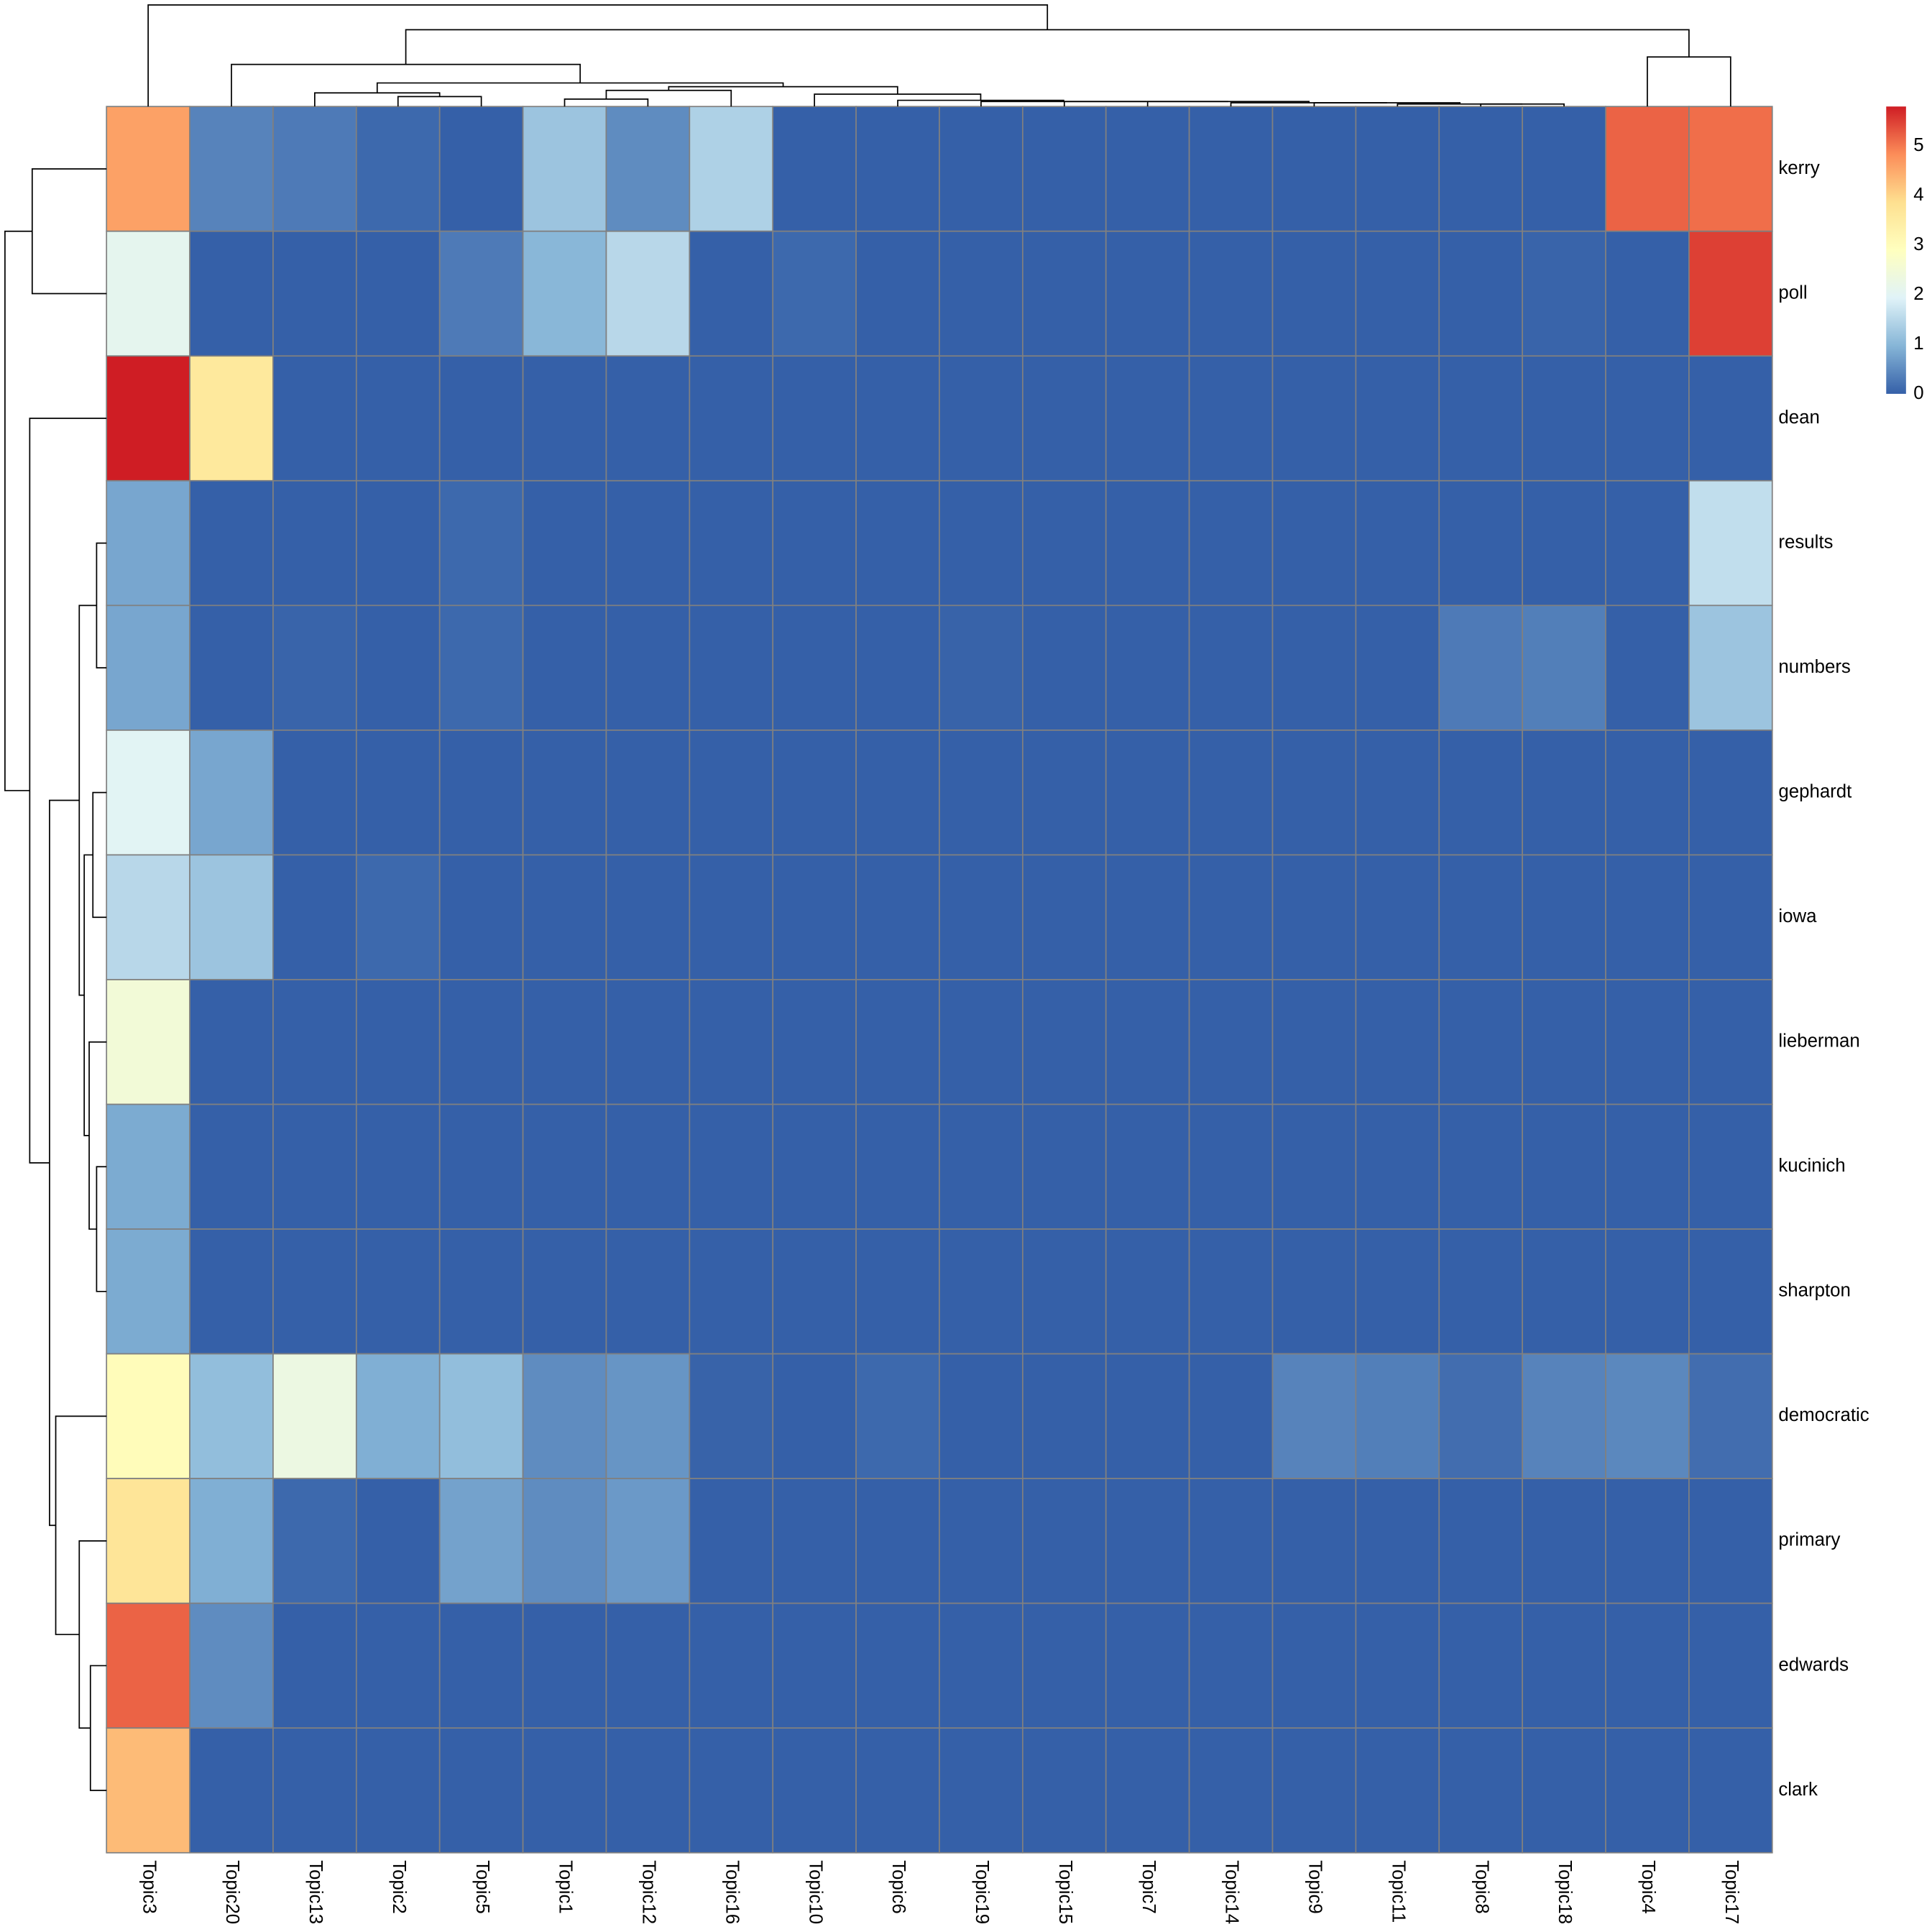  I want to click on row-label: dean, so click(1798, 418).